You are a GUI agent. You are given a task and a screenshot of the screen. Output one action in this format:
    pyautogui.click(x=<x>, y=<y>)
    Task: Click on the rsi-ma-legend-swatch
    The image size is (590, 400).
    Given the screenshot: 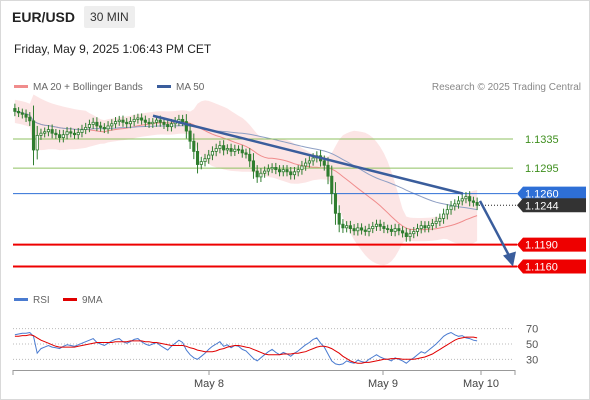 What is the action you would take?
    pyautogui.click(x=70, y=299)
    